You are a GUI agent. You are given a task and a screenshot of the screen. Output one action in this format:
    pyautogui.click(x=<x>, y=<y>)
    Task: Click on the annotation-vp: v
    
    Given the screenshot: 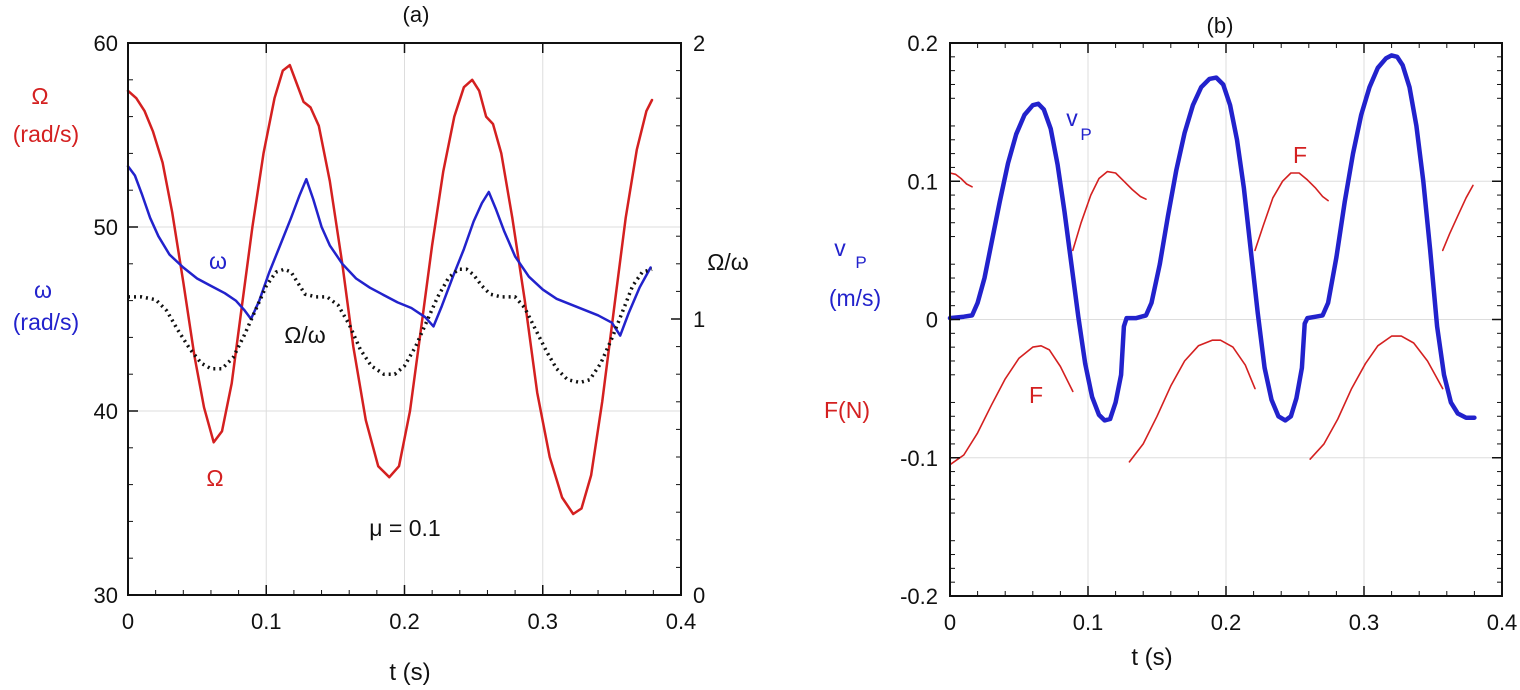 What is the action you would take?
    pyautogui.click(x=1072, y=118)
    